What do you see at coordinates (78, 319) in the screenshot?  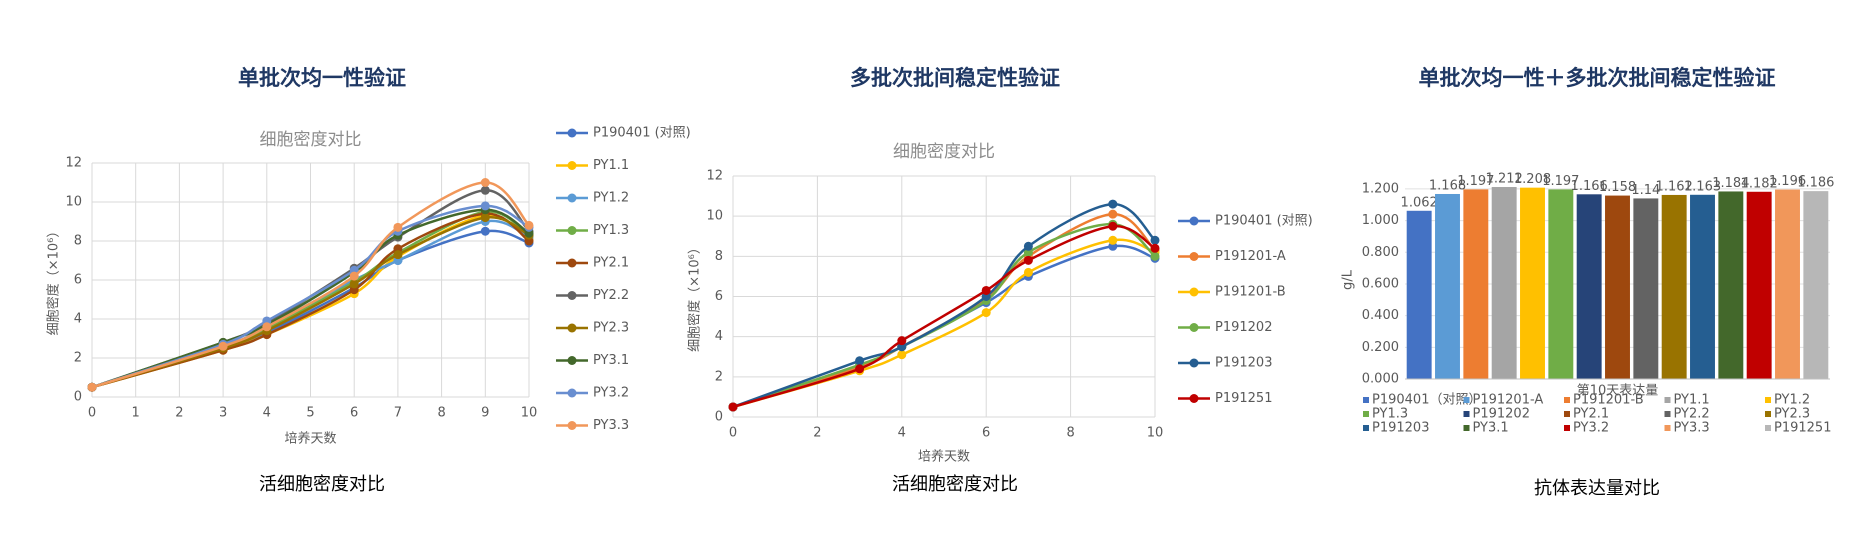 I see `y-tick-label: 4` at bounding box center [78, 319].